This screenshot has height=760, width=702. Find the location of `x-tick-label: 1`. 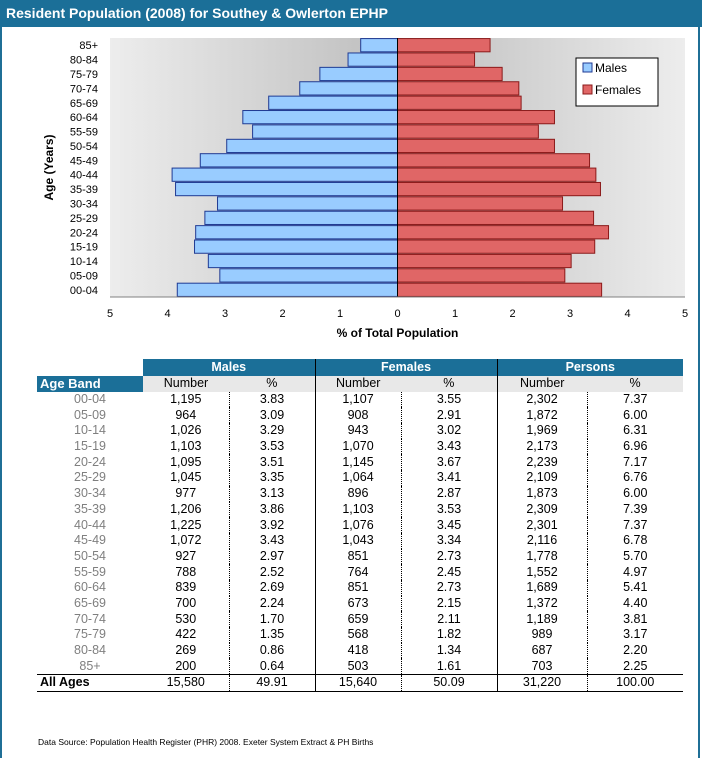

x-tick-label: 1 is located at coordinates (340, 314).